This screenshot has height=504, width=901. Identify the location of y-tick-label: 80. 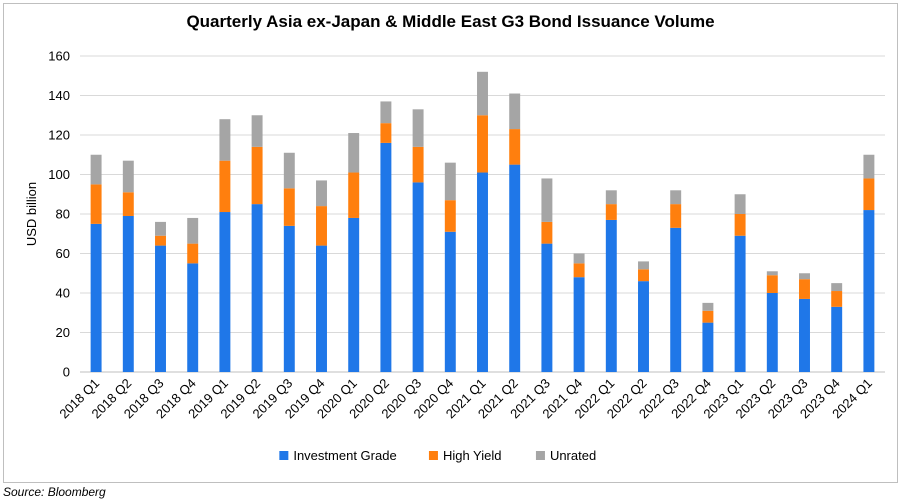
(63, 214).